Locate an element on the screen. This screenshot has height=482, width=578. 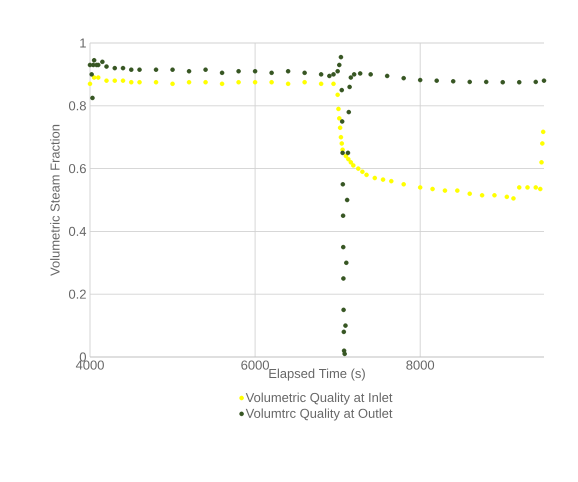
x-tick-label: 6000 is located at coordinates (255, 365).